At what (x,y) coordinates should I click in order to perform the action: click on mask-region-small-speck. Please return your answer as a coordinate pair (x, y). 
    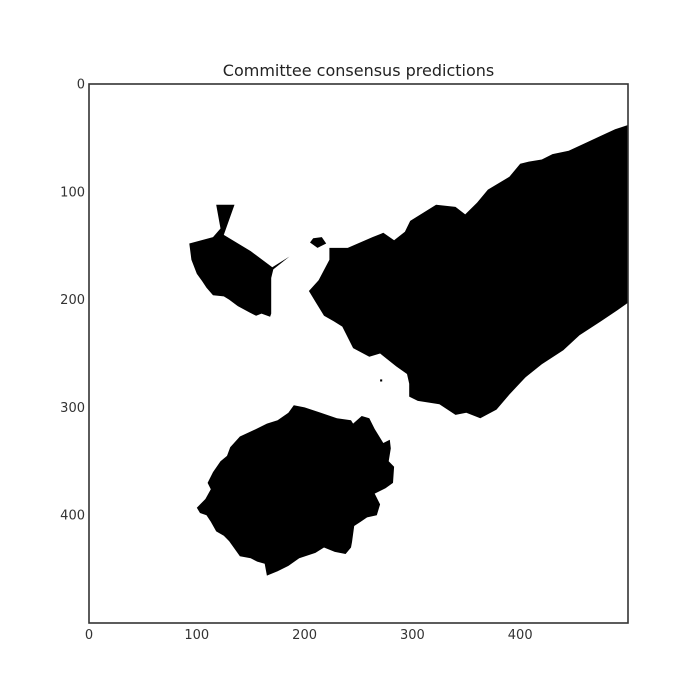
    Looking at the image, I should click on (318, 242).